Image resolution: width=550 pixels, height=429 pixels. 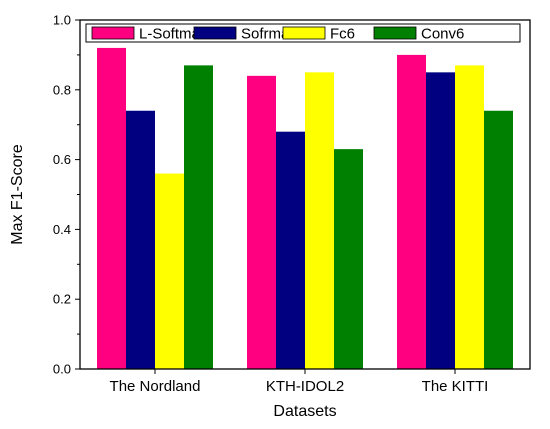 What do you see at coordinates (215, 33) in the screenshot?
I see `legend-swatch-sofrmax` at bounding box center [215, 33].